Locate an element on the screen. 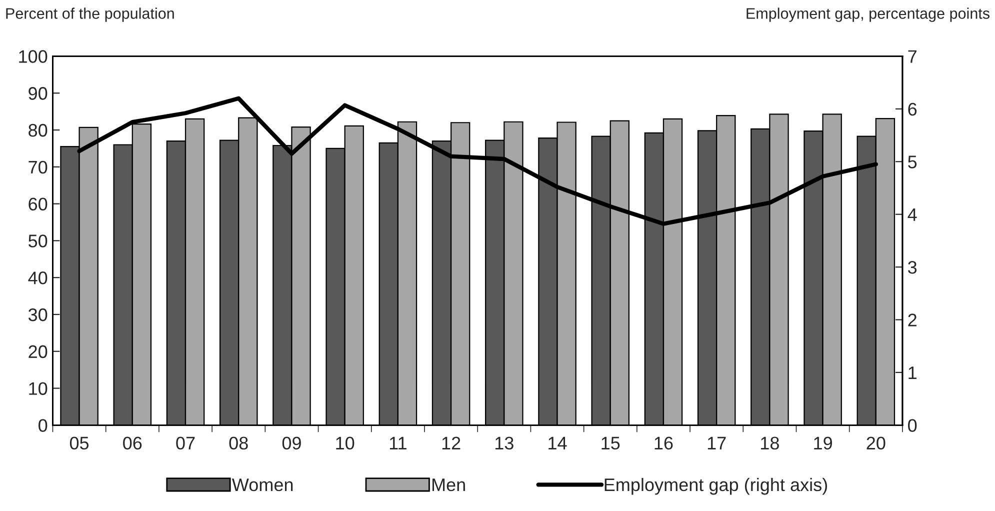 The image size is (995, 511). x-tick-label: 13 is located at coordinates (504, 443).